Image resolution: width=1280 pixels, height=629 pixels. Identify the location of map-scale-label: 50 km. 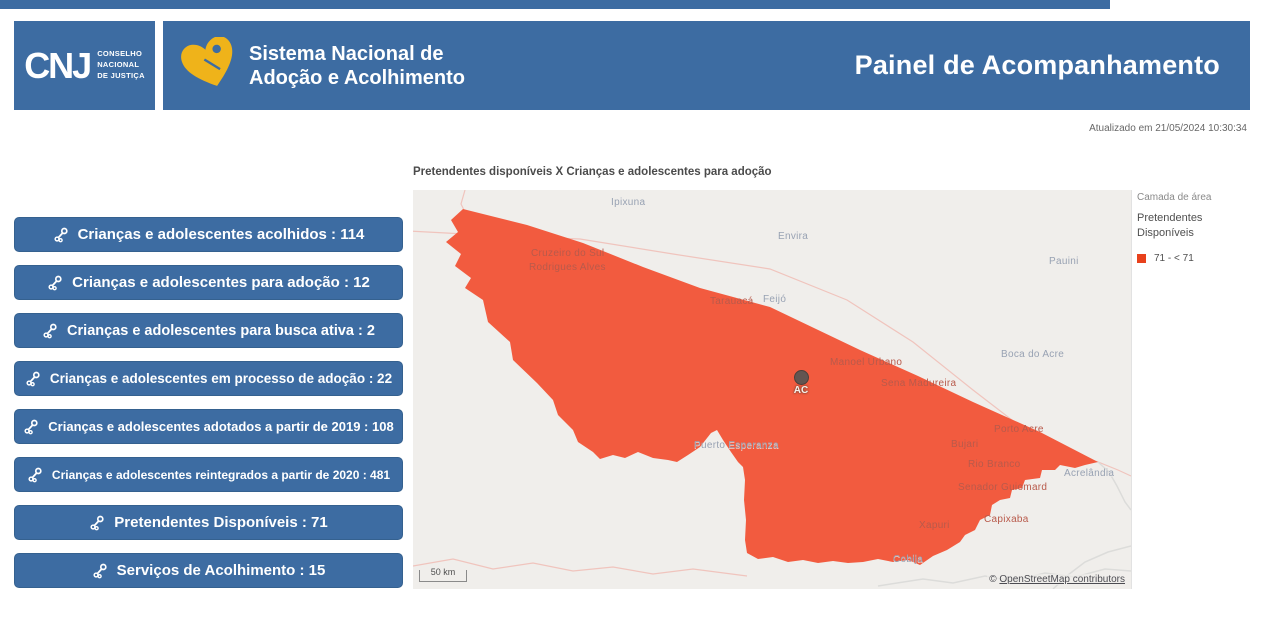
(443, 572).